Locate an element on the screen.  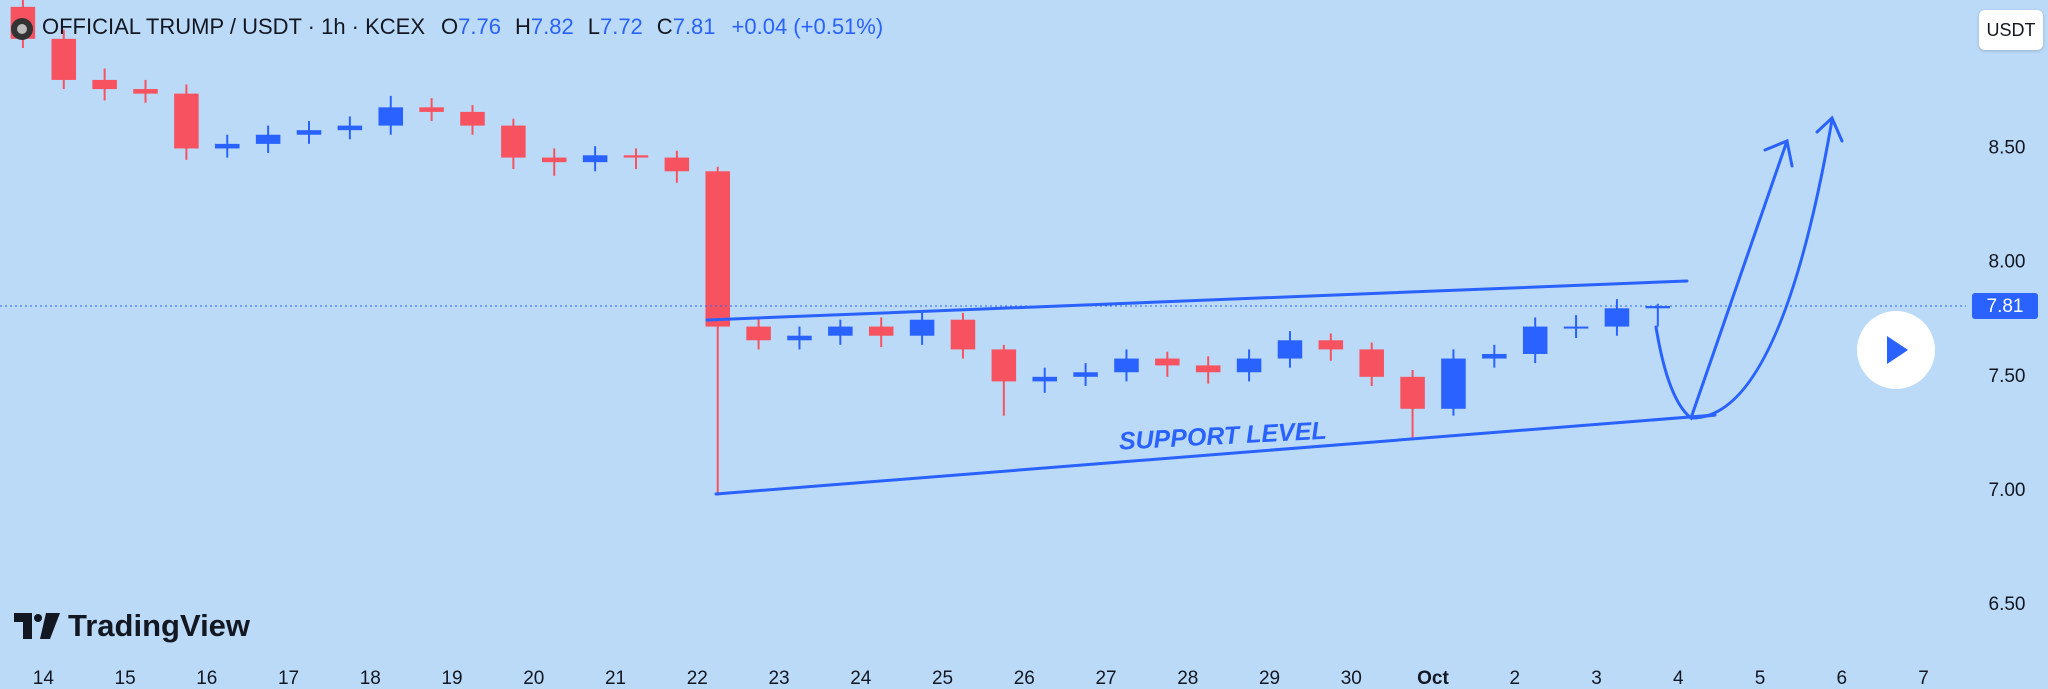
ohlc-value: 7.76 is located at coordinates (479, 26).